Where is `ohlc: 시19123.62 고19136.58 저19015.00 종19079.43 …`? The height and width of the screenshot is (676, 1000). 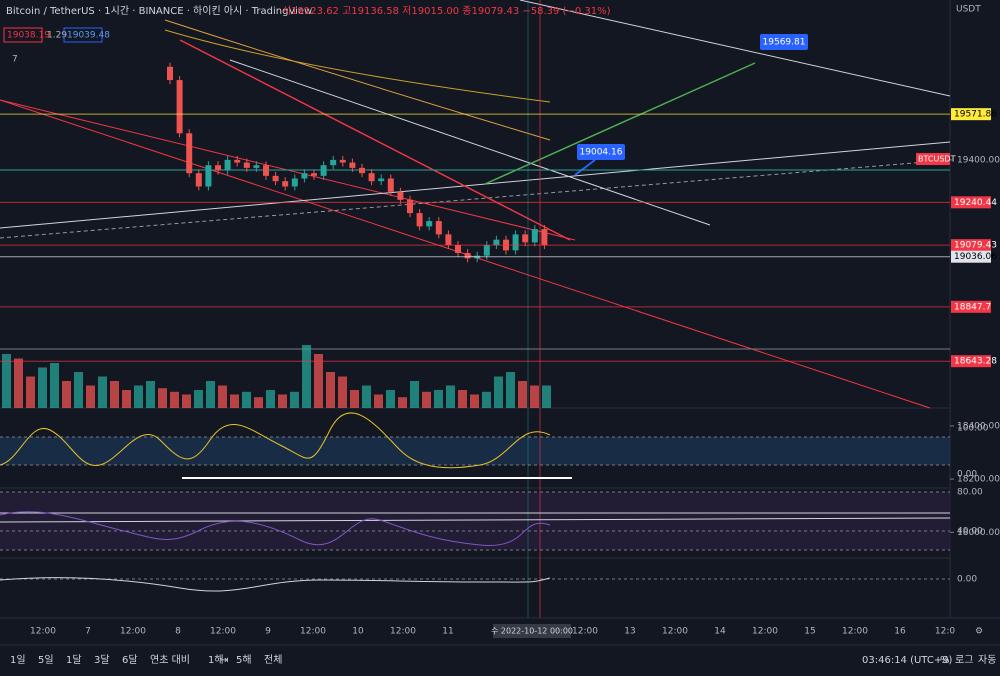
ohlc: 시19123.62 고19136.58 저19015.00 종19079.43 … is located at coordinates (446, 11).